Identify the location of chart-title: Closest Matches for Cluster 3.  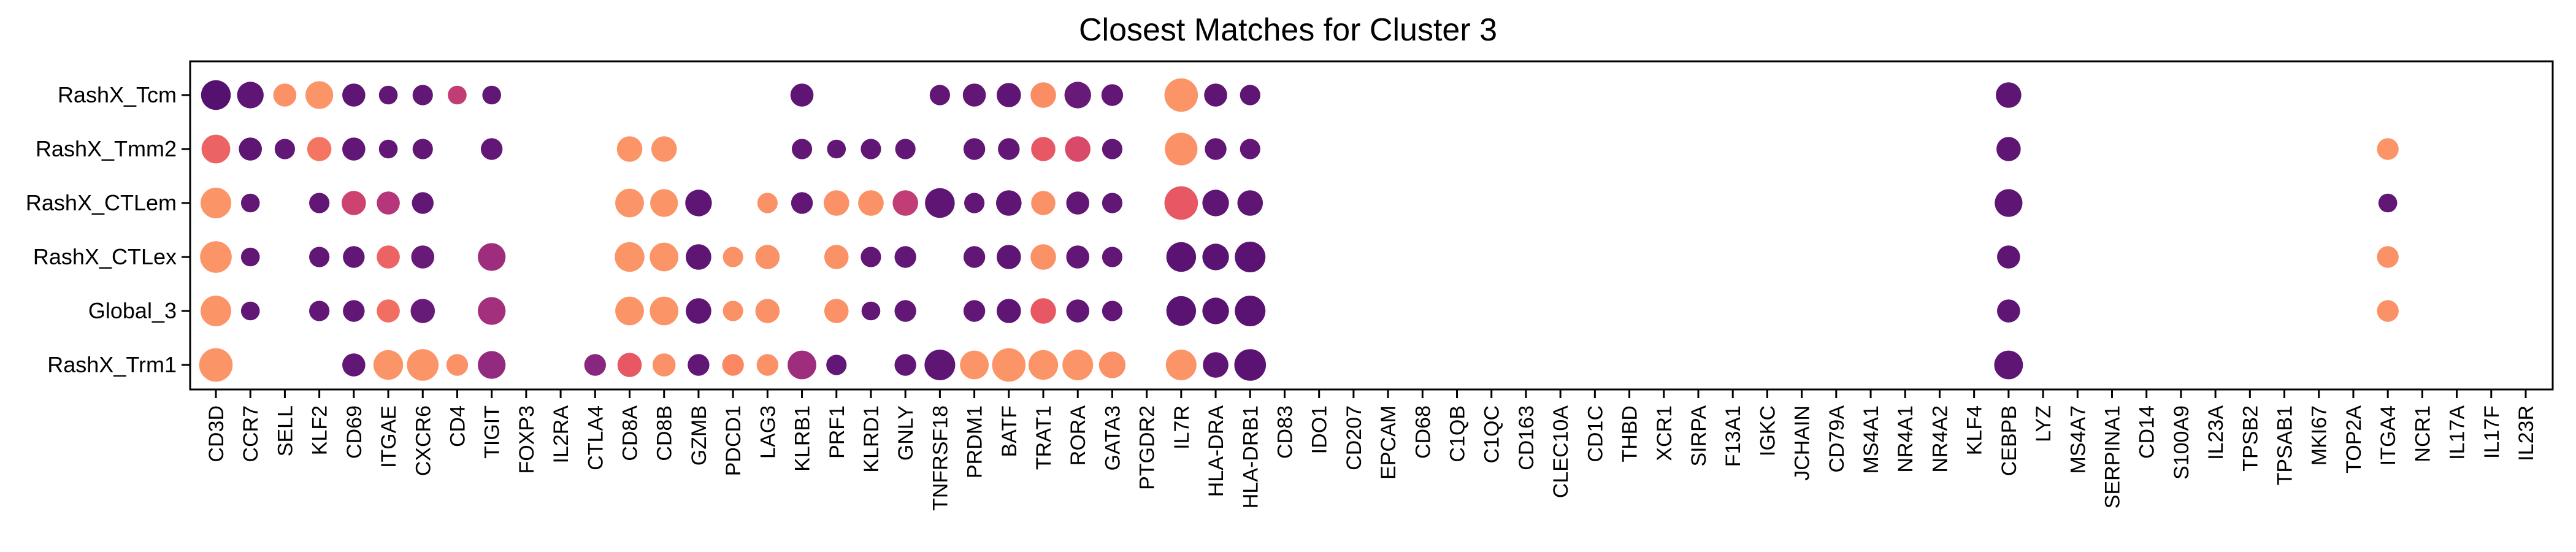
(1288, 30).